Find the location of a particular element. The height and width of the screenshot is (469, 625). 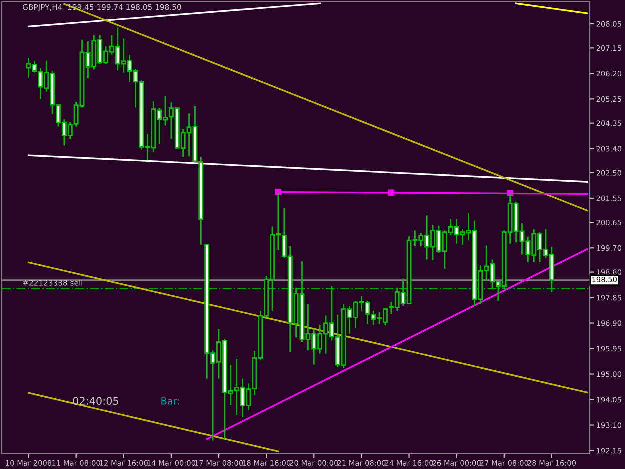

annotation: Bar: is located at coordinates (171, 401).